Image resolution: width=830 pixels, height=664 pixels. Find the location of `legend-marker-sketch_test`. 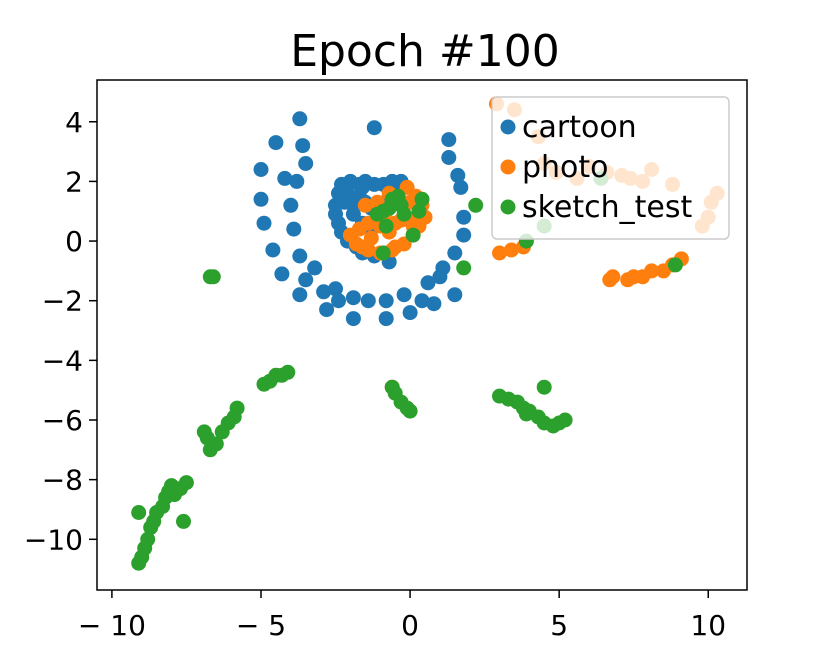

legend-marker-sketch_test is located at coordinates (508, 207).